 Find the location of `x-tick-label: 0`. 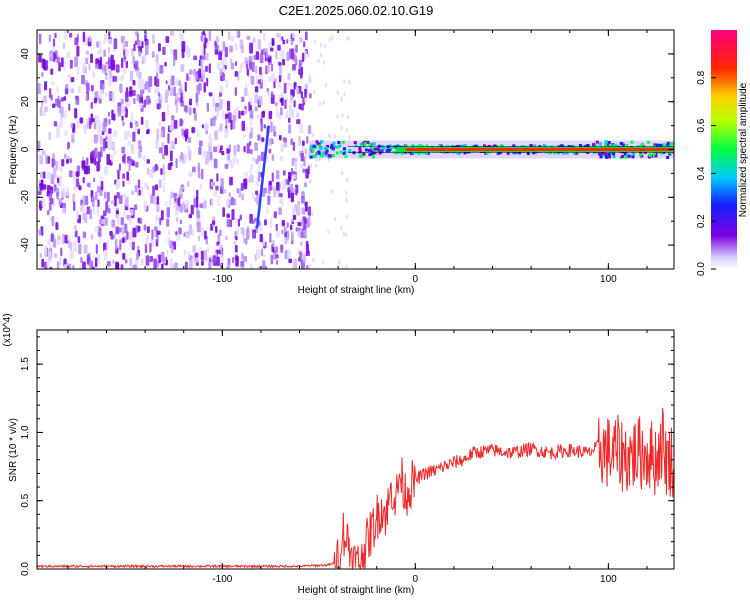

x-tick-label: 0 is located at coordinates (416, 279).